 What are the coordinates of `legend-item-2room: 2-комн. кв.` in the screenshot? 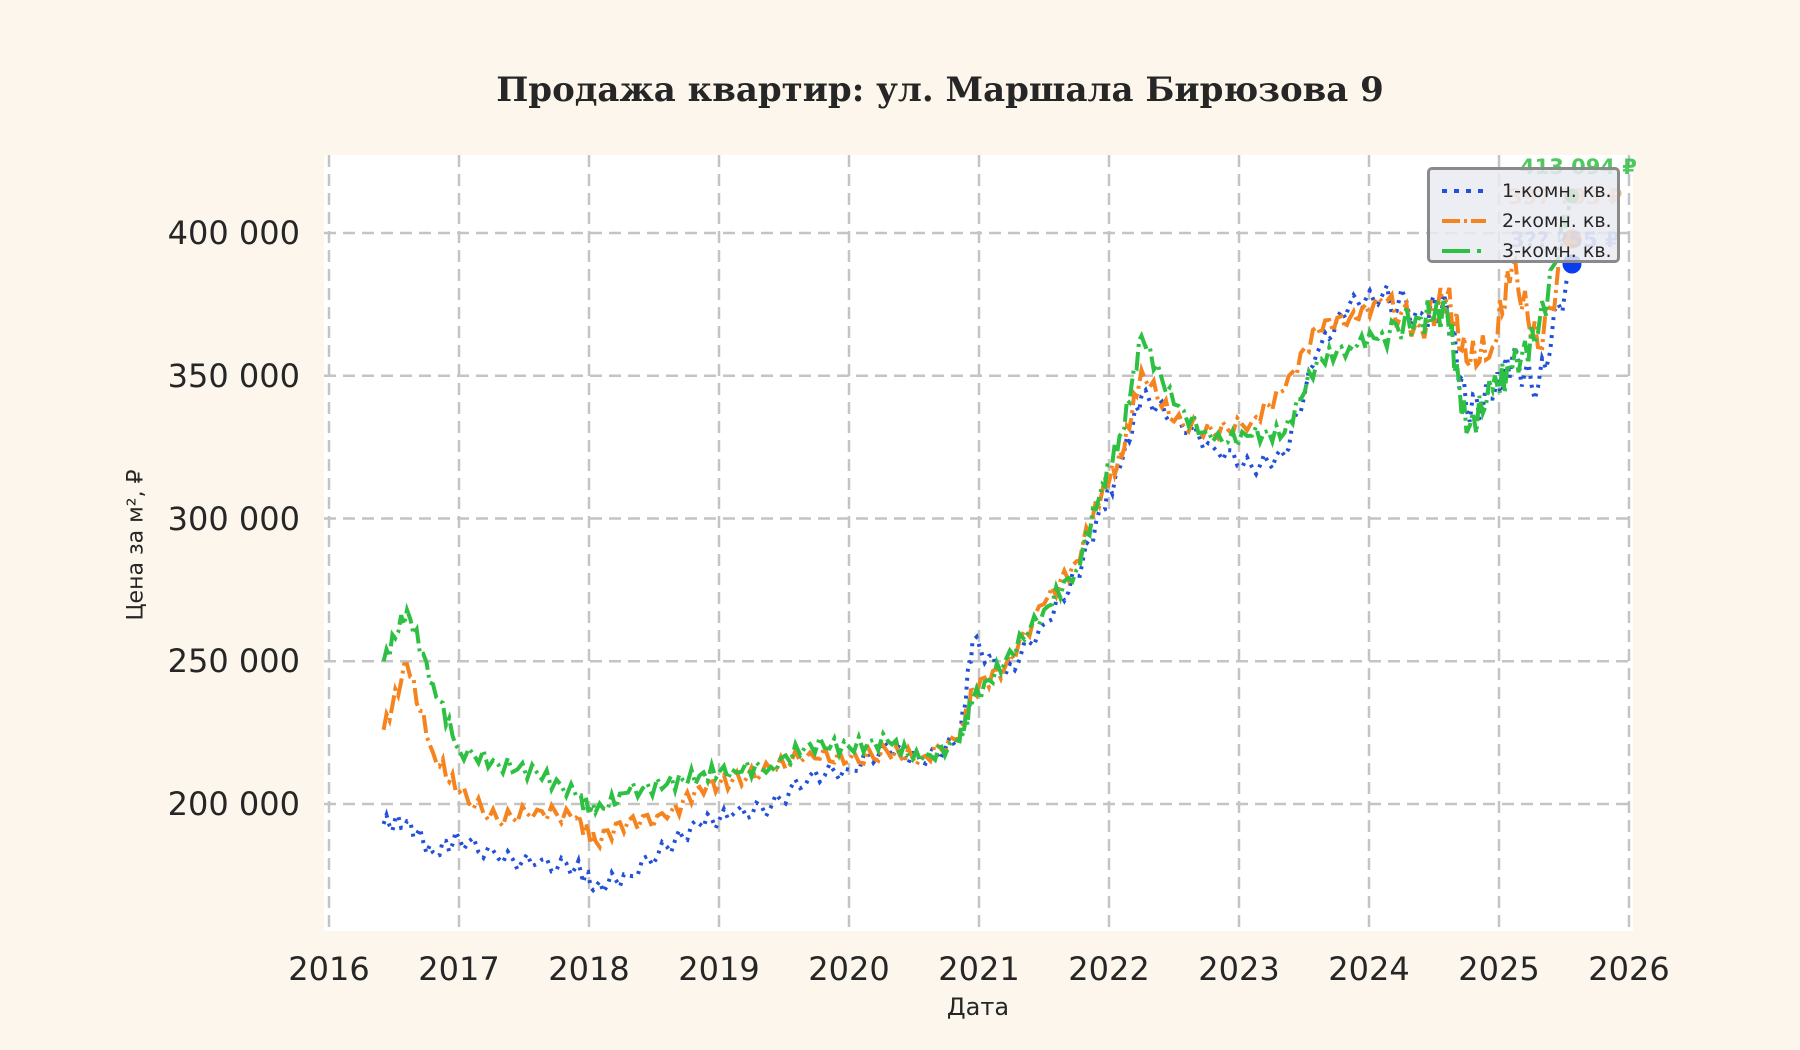 It's located at (1526, 221).